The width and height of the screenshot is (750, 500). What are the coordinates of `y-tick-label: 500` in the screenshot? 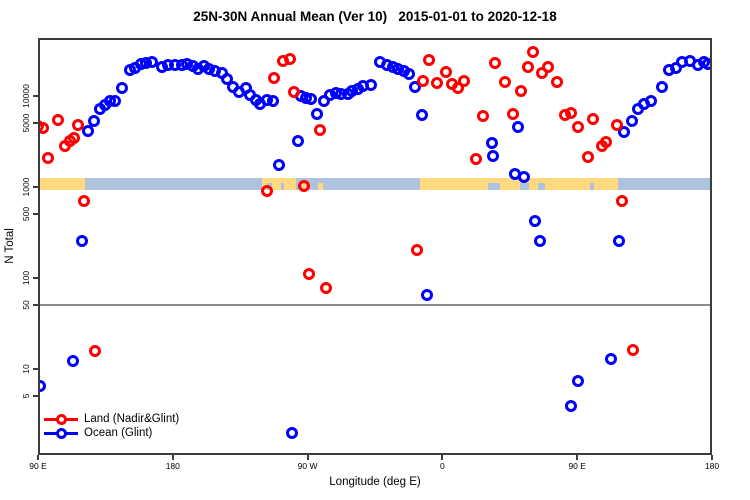 It's located at (26, 214).